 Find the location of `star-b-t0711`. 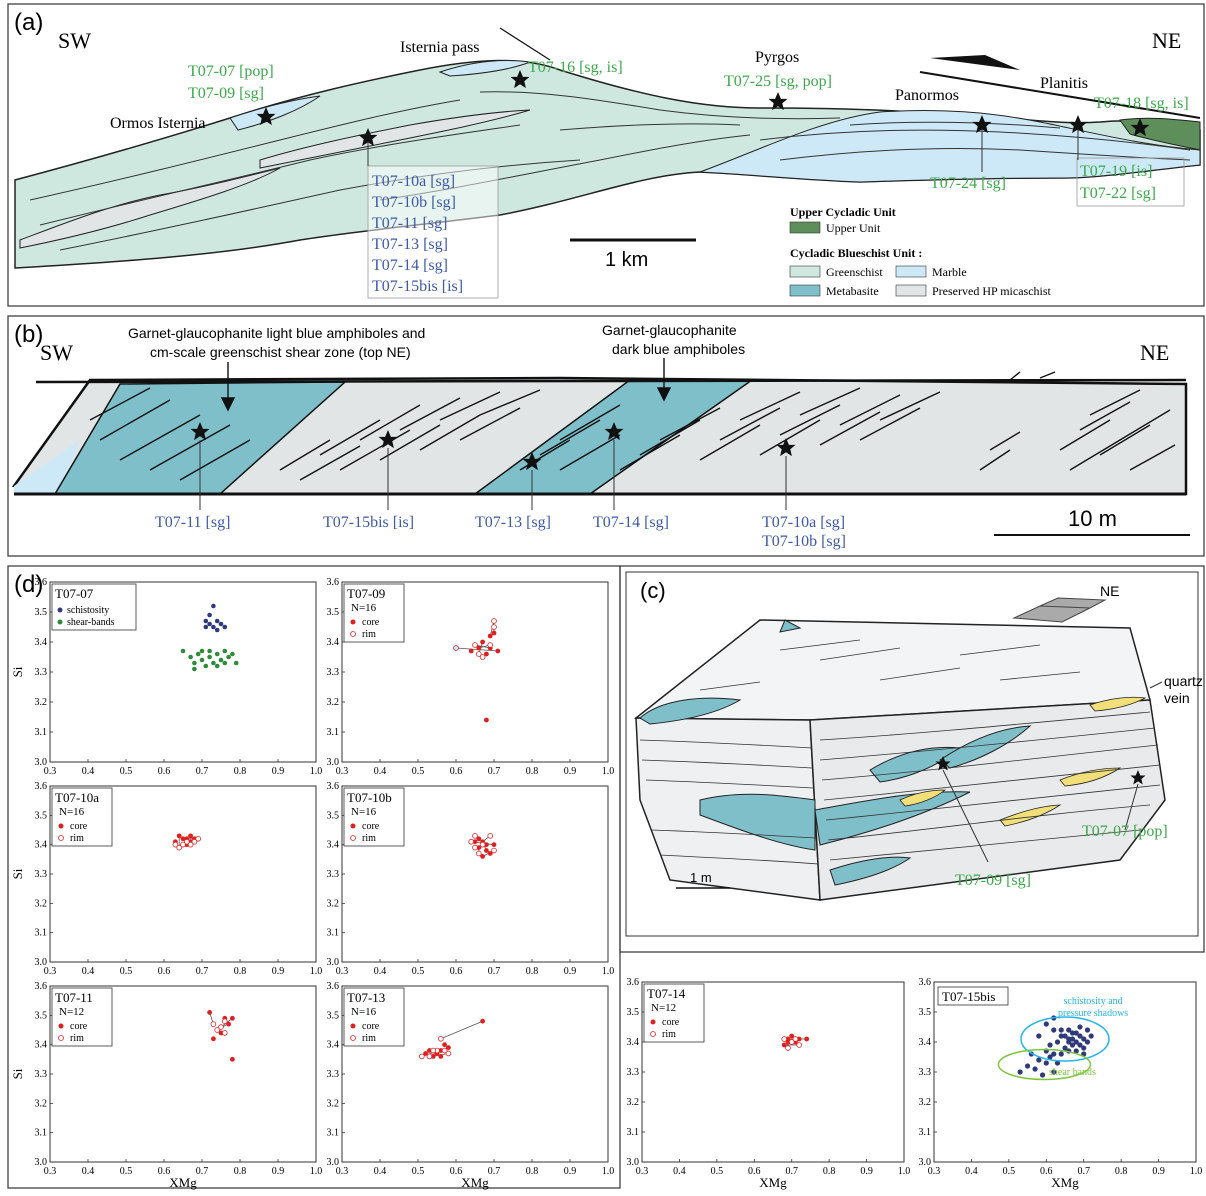

star-b-t0711 is located at coordinates (200, 431).